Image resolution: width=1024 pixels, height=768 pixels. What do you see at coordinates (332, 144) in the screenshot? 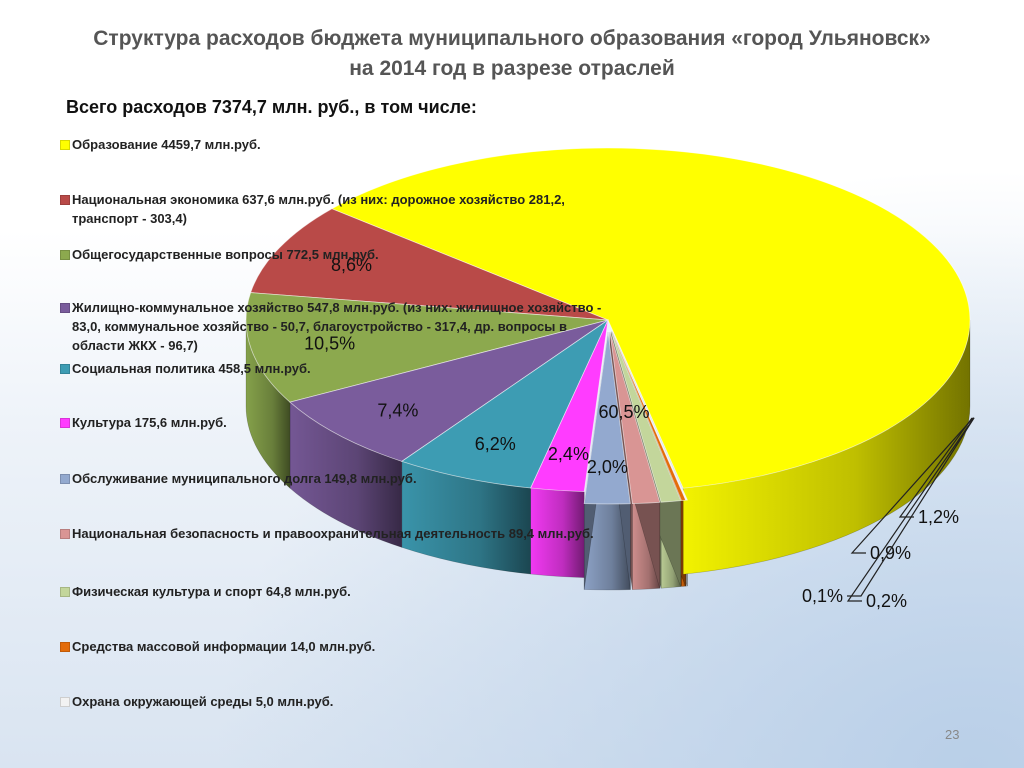
I see `legend-item: Образование 4459,7 млн.руб.` at bounding box center [332, 144].